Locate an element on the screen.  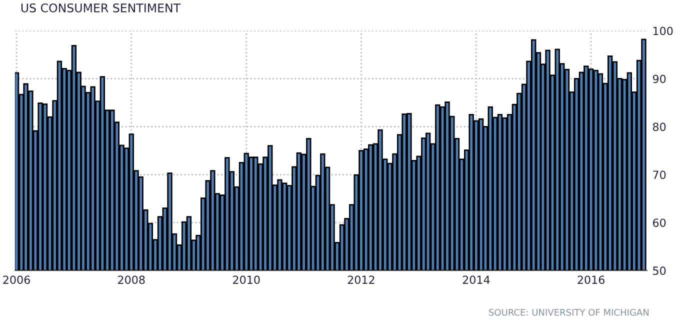
x-tick-label: 2010 is located at coordinates (246, 280).